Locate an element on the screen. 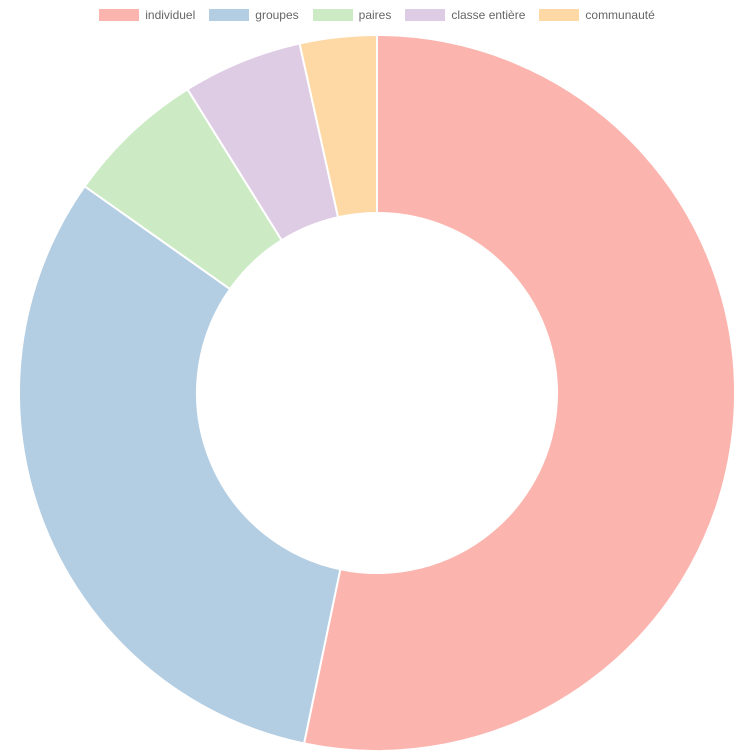  legend-label: classe entière is located at coordinates (488, 15).